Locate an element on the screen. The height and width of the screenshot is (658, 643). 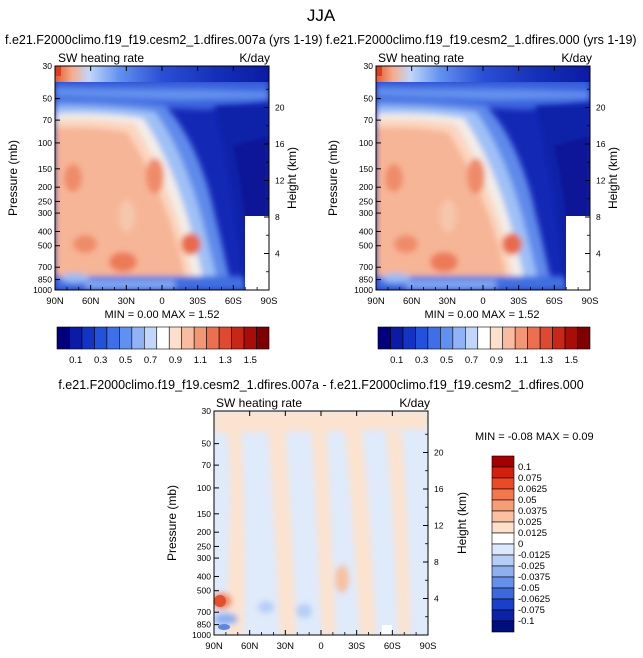
y-right-axis-label: Height (km) is located at coordinates (613, 178).